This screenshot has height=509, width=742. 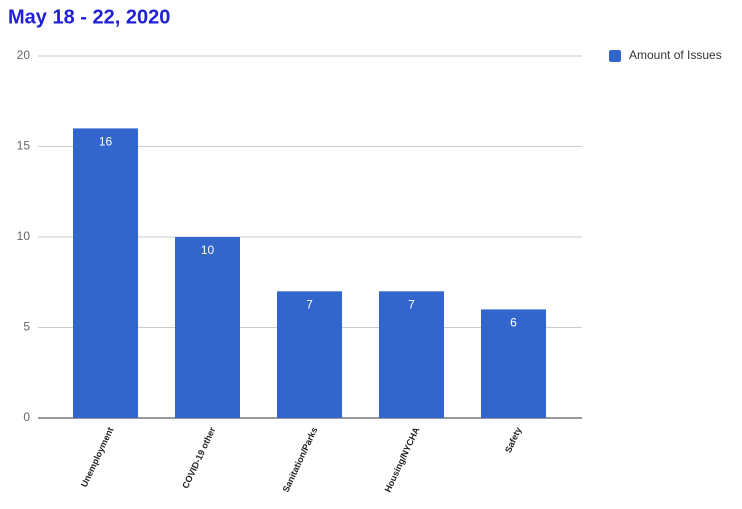 I want to click on data-label: 10, so click(x=208, y=250).